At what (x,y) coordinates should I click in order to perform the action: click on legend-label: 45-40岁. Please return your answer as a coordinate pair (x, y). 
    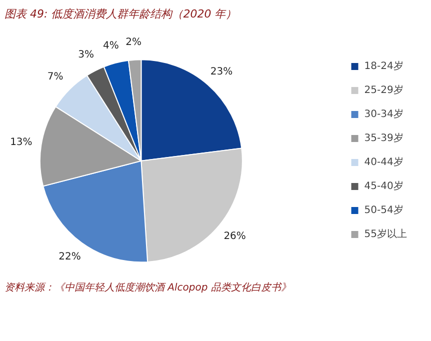
    Looking at the image, I should click on (384, 186).